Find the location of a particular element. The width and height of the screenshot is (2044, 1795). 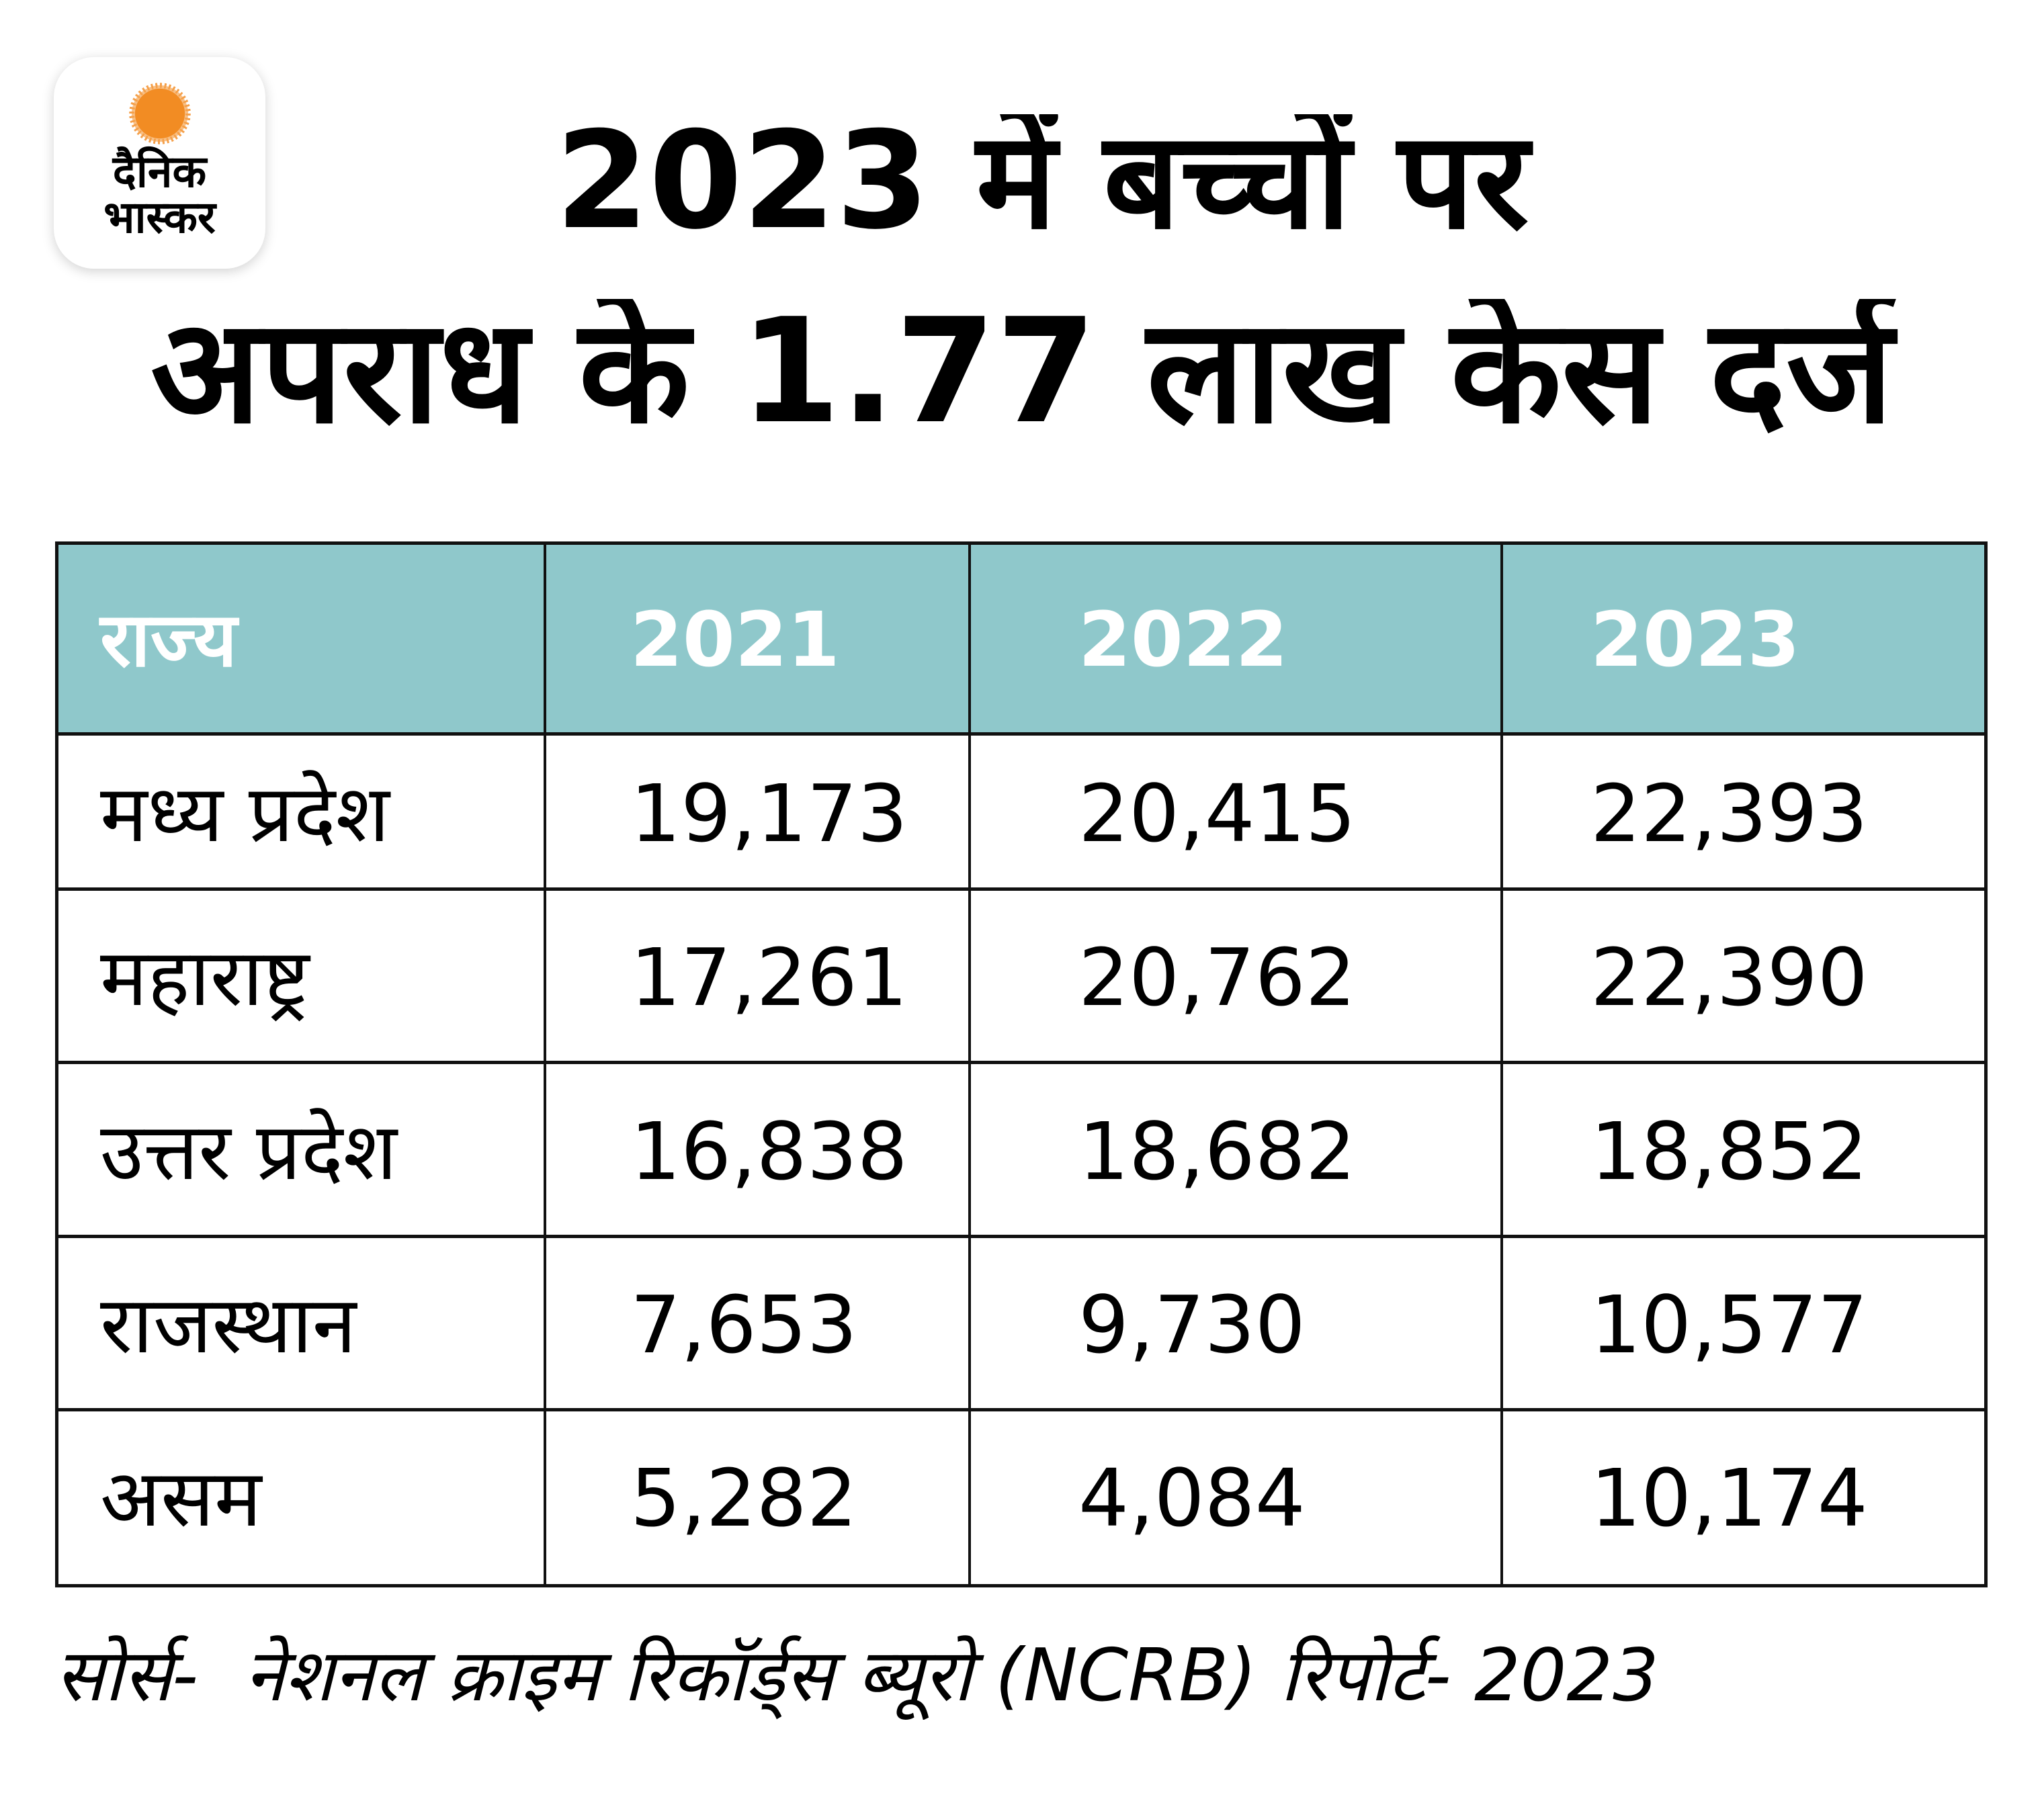

value-2022-cell: 4,084 is located at coordinates (1234, 1497).